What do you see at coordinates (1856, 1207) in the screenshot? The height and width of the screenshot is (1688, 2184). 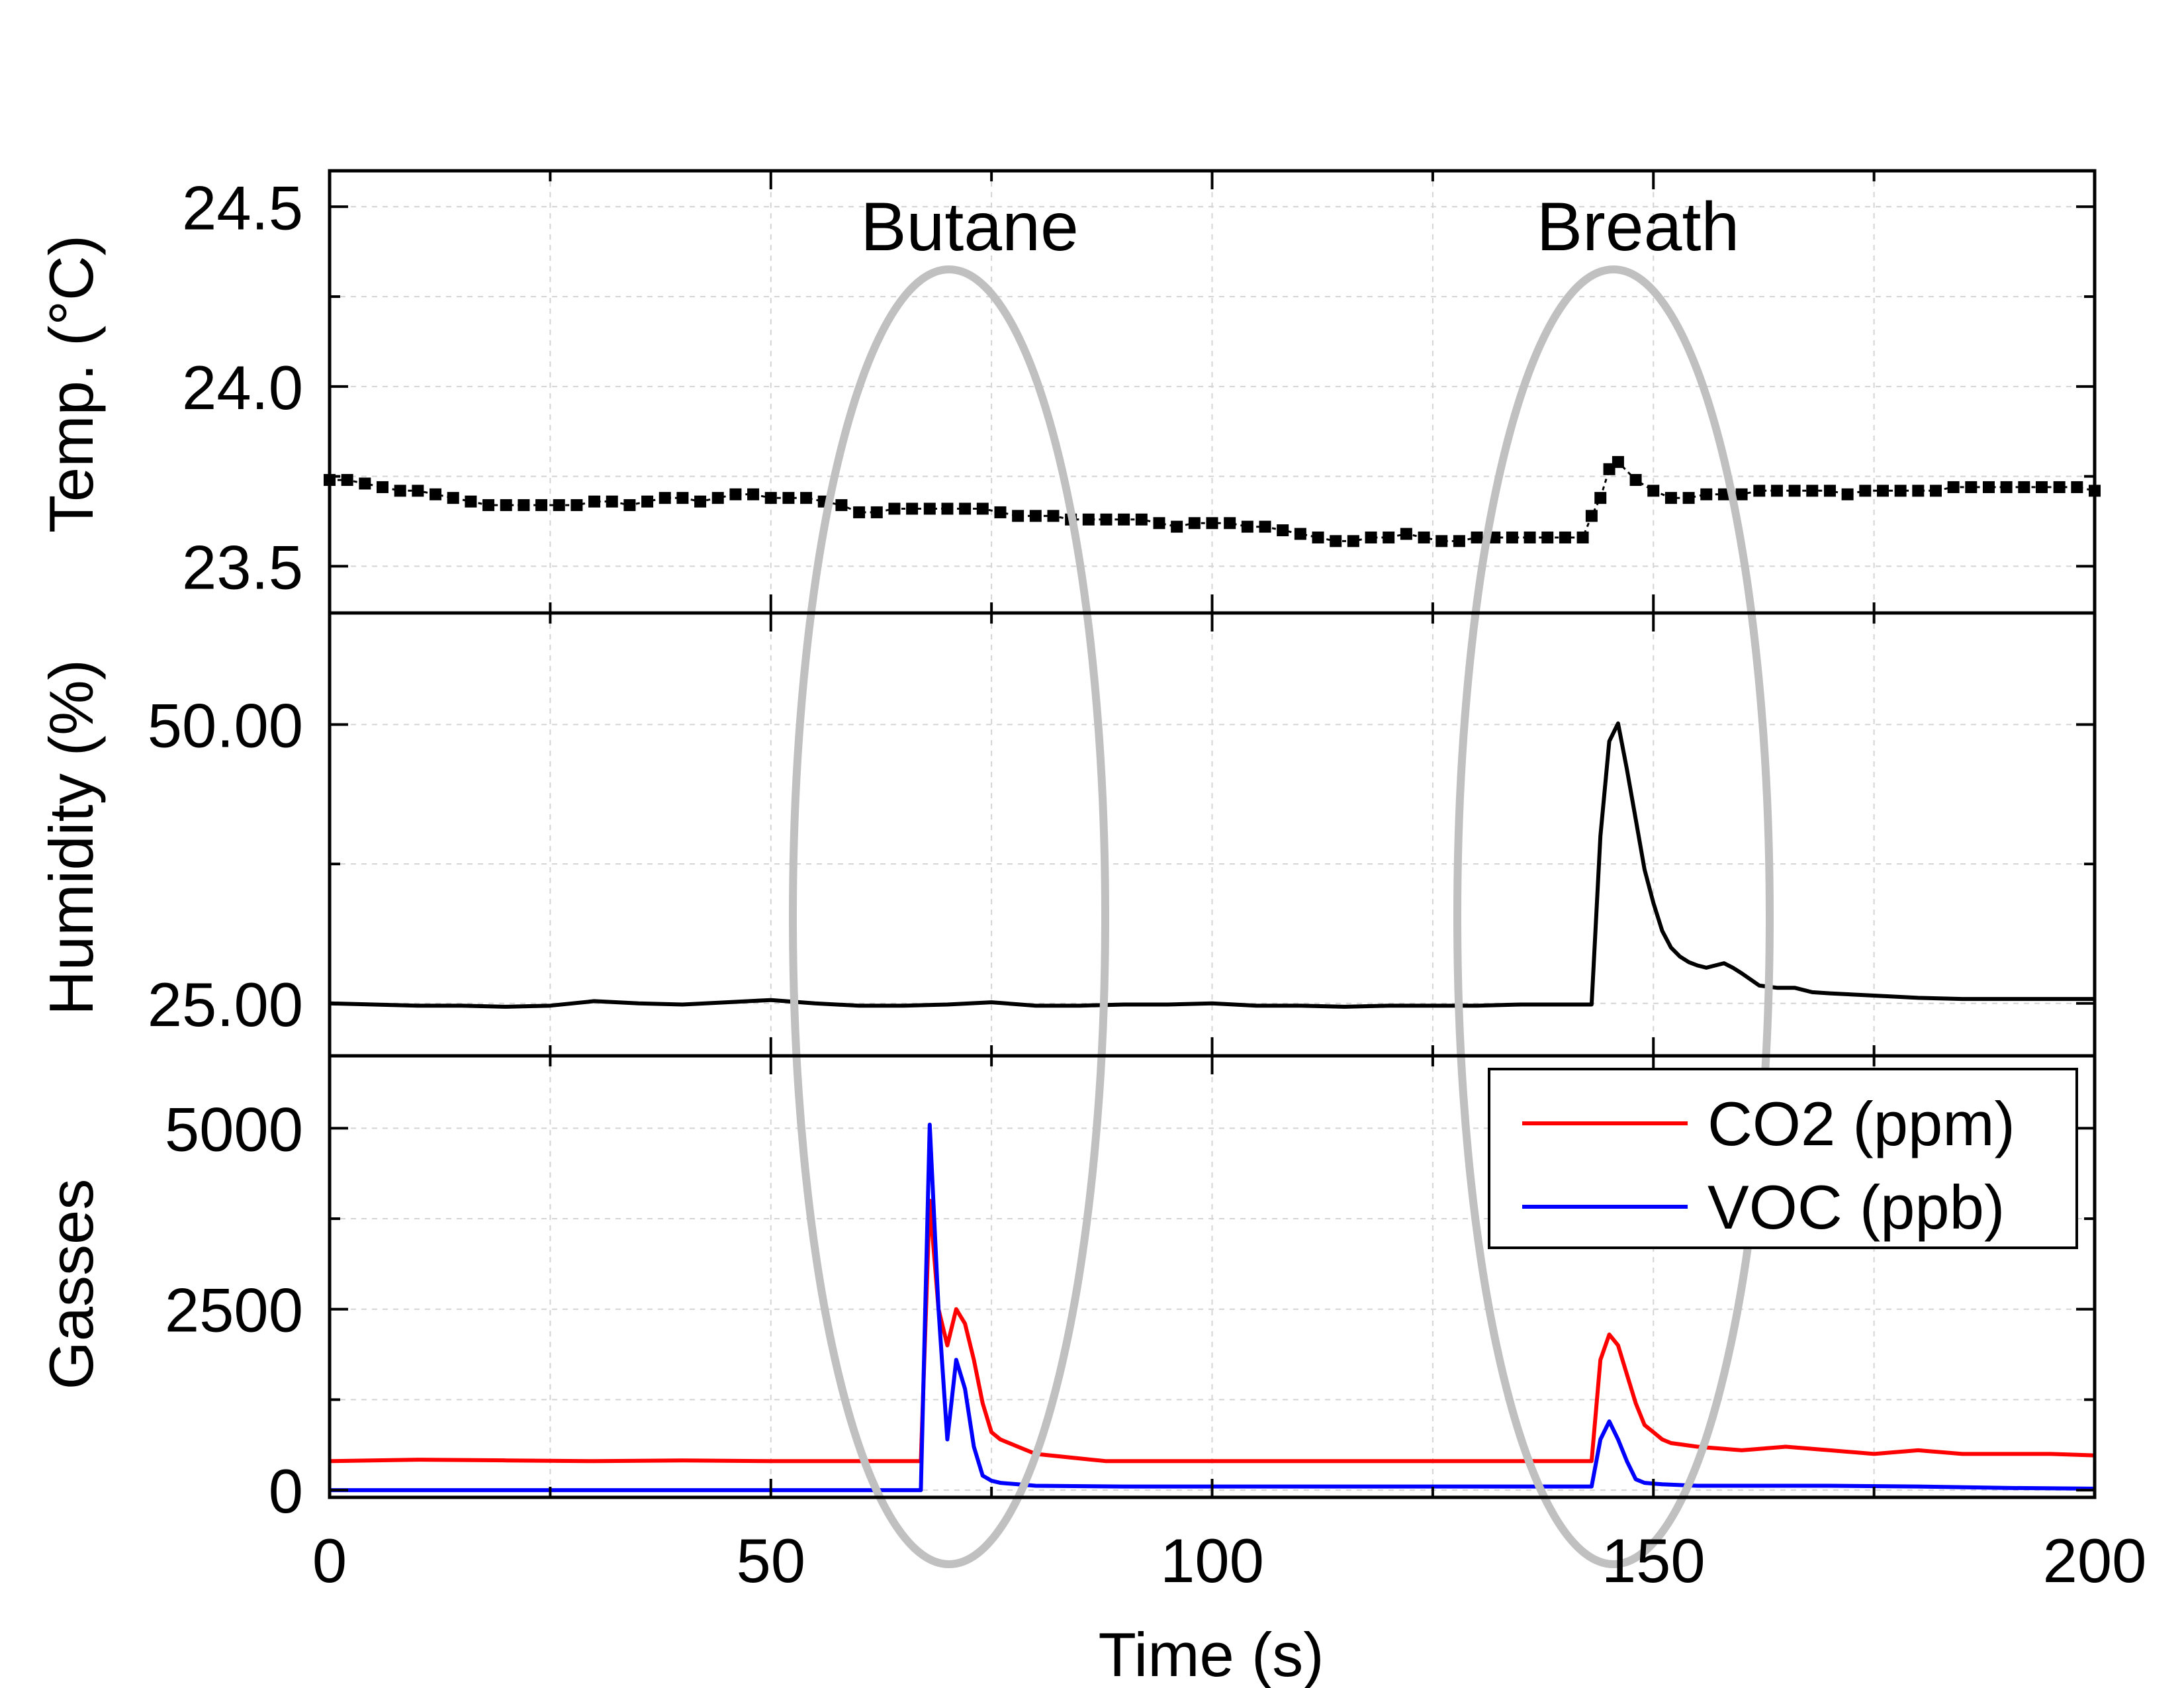 I see `legend-label-voc: VOC (ppb)` at bounding box center [1856, 1207].